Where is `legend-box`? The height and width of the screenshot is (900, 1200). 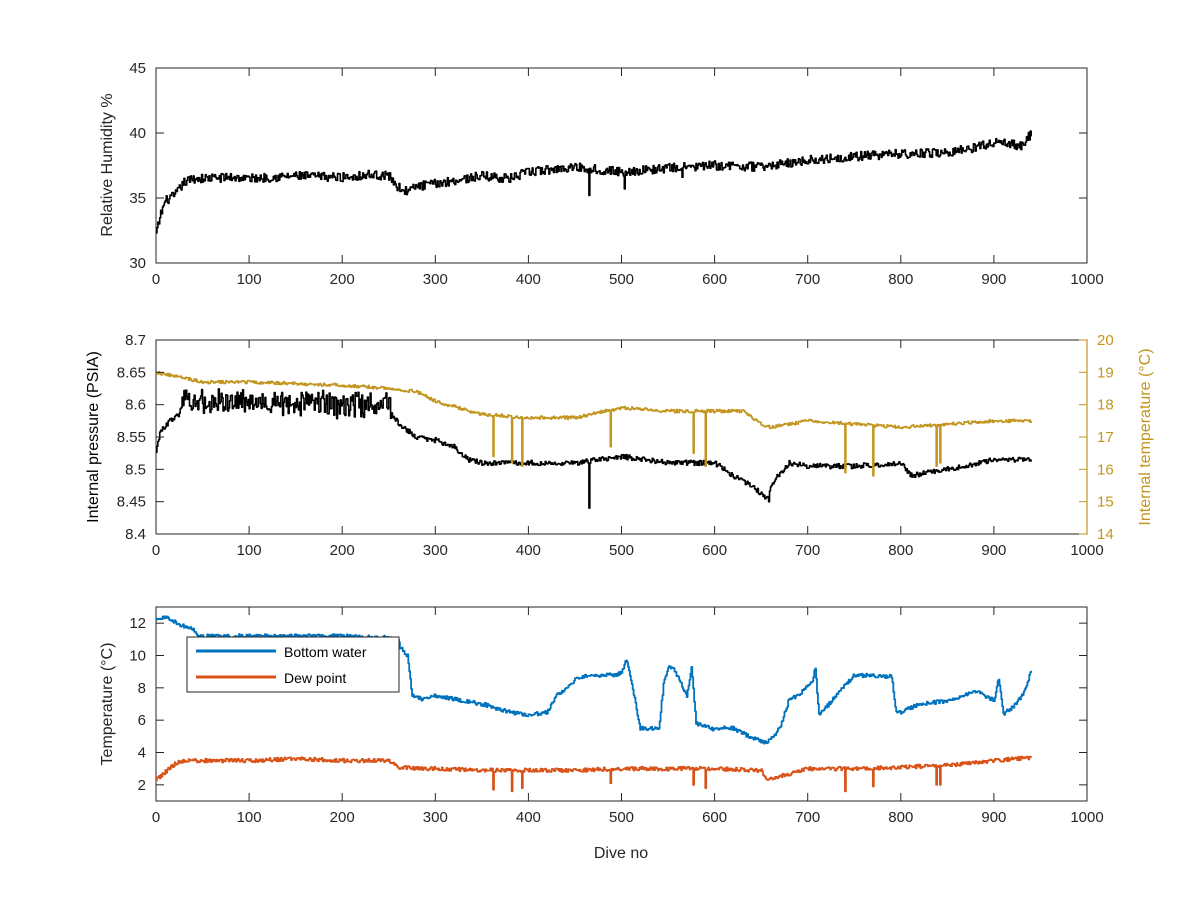
legend-box is located at coordinates (293, 664).